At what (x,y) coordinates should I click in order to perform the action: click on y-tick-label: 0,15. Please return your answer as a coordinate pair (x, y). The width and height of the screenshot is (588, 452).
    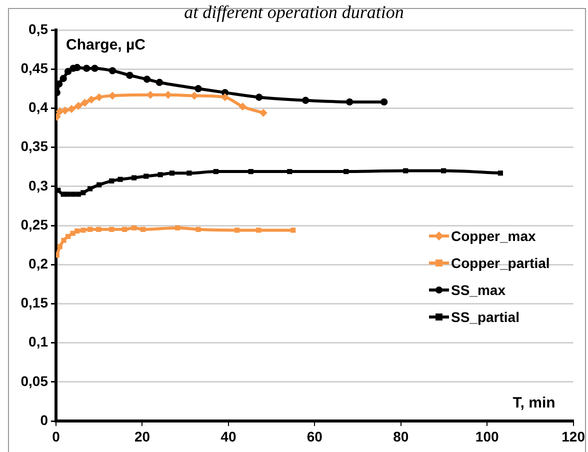
    Looking at the image, I should click on (34, 302).